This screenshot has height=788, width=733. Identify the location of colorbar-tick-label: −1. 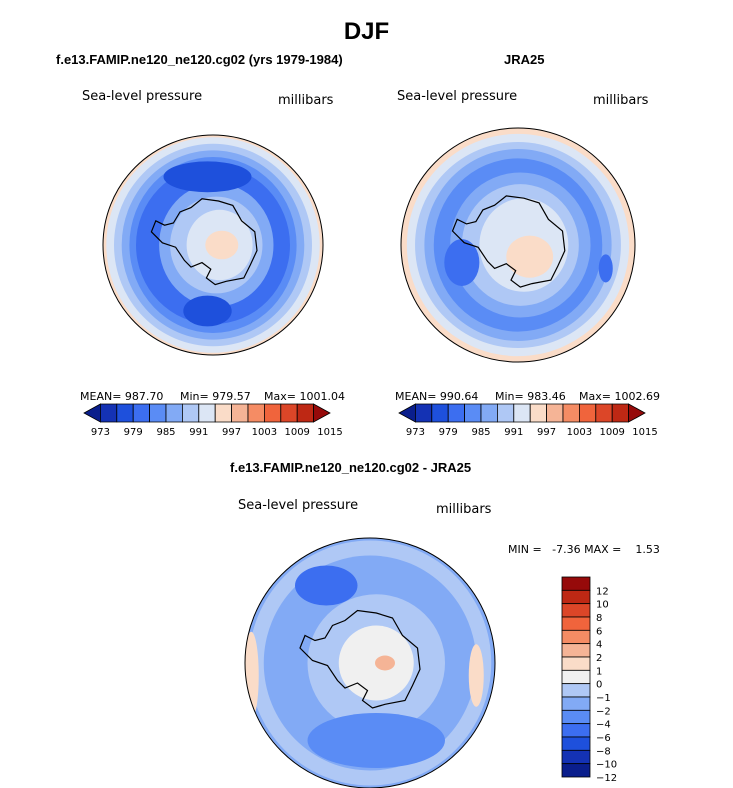
(603, 698).